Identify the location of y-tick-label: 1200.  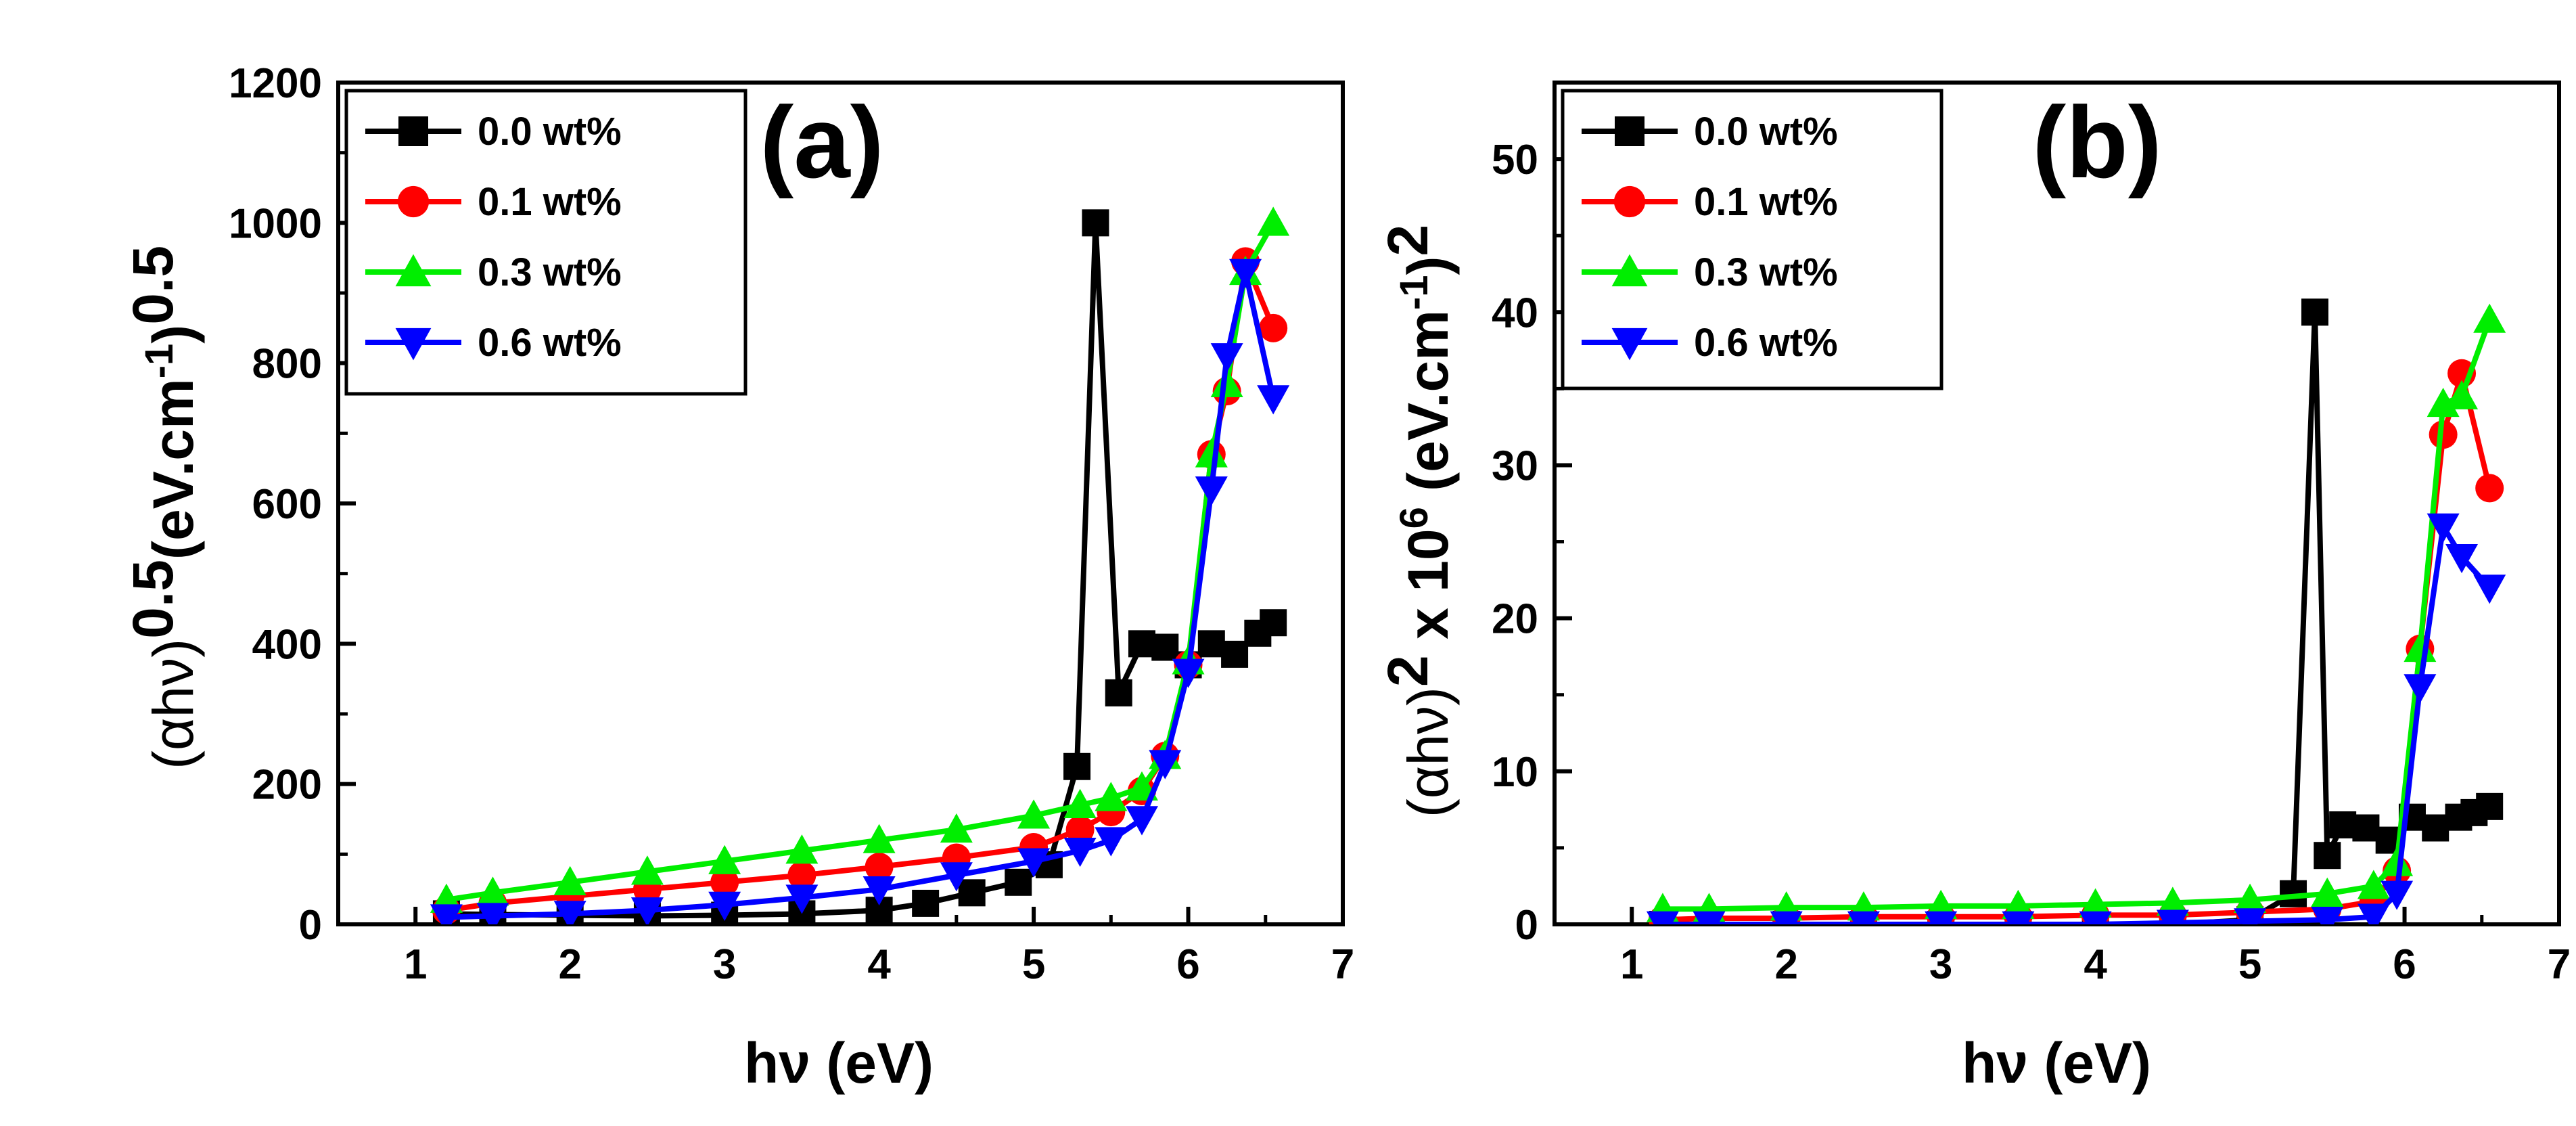
(275, 83).